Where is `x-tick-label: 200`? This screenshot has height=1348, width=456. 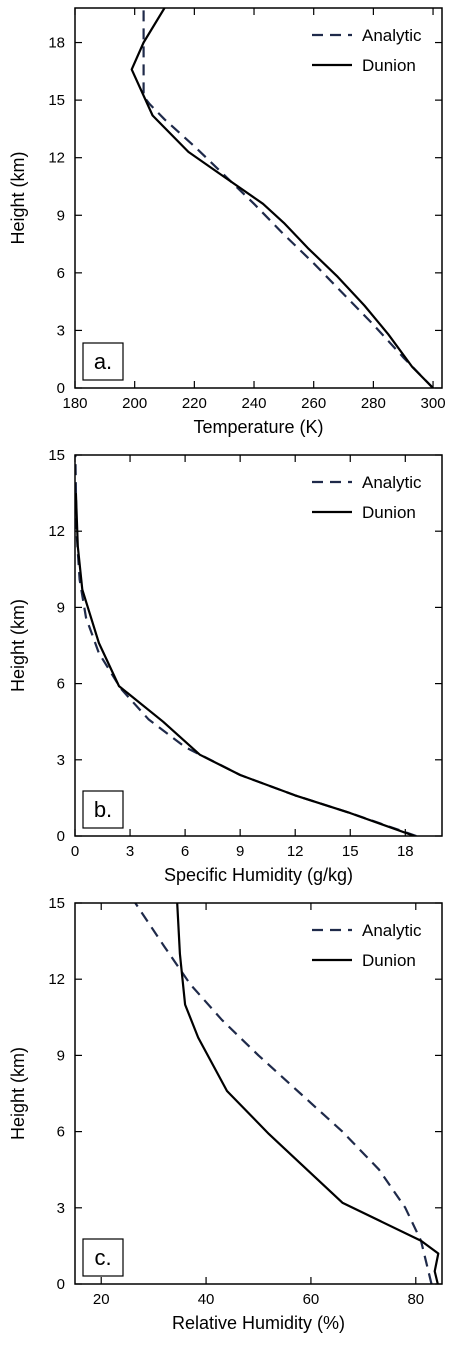 x-tick-label: 200 is located at coordinates (134, 403).